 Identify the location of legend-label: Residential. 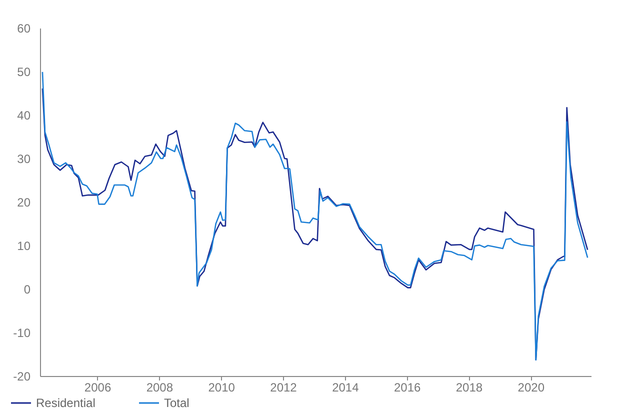
(66, 403).